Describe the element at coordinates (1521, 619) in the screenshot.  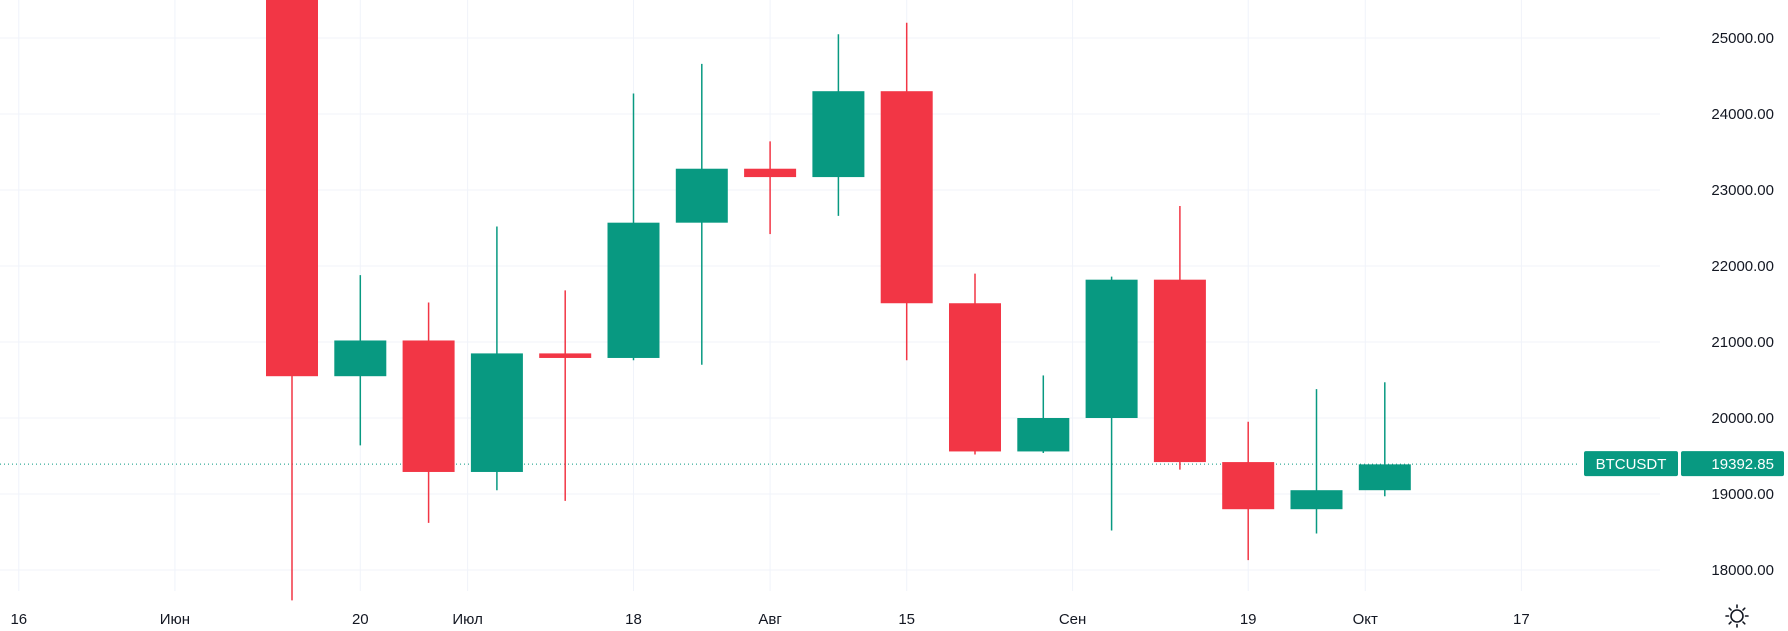
I see `x-tick-label: 17` at that location.